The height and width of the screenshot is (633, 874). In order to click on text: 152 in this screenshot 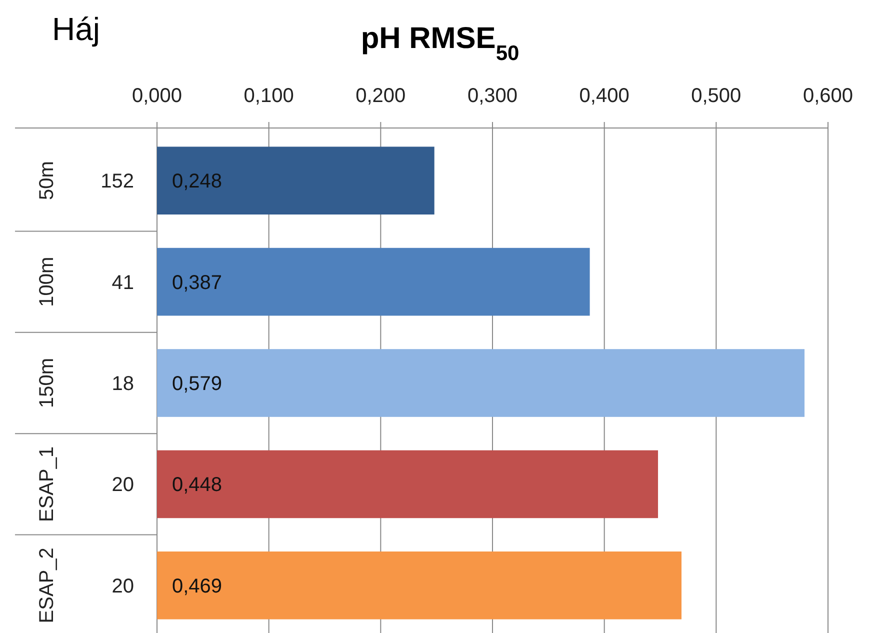, I will do `click(117, 181)`.